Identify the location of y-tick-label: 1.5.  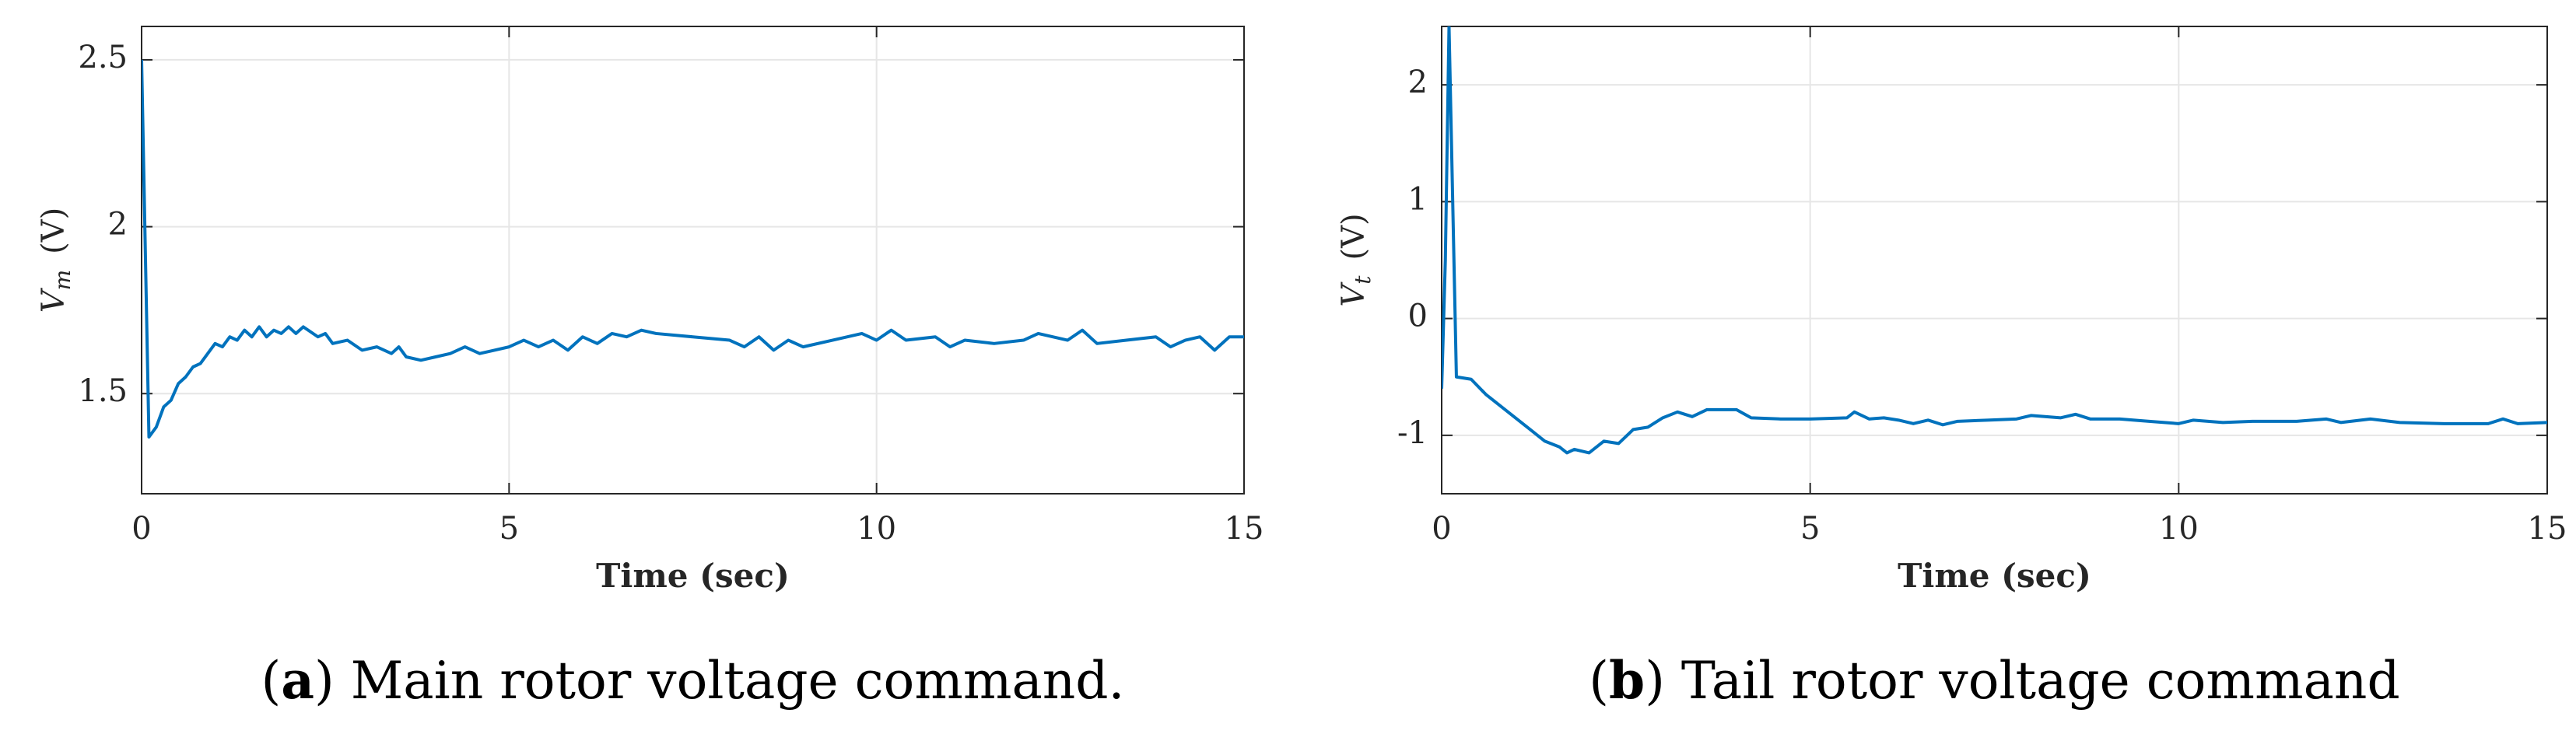
(103, 391).